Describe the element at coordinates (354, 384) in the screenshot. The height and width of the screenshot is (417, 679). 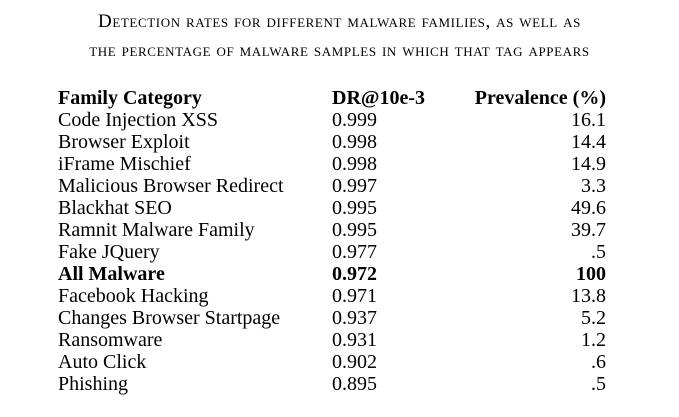
I see `detection-rate-cell: 0.895` at that location.